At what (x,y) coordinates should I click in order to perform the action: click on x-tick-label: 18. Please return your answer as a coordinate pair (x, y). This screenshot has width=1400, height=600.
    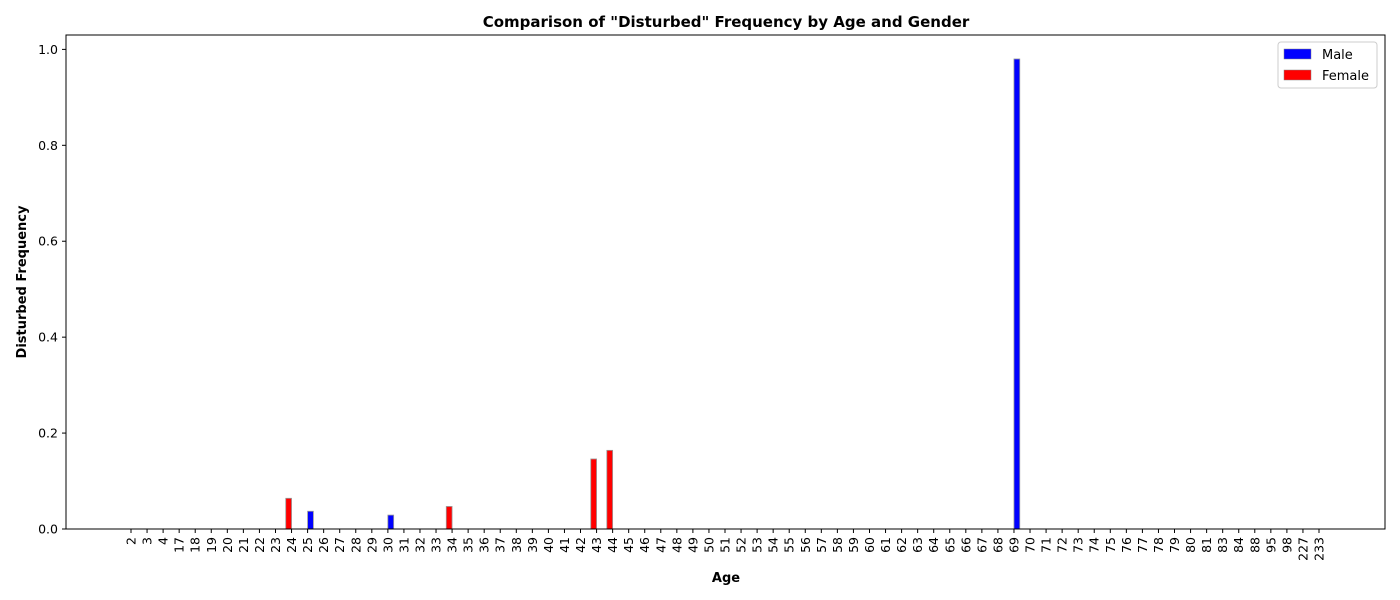
    Looking at the image, I should click on (195, 545).